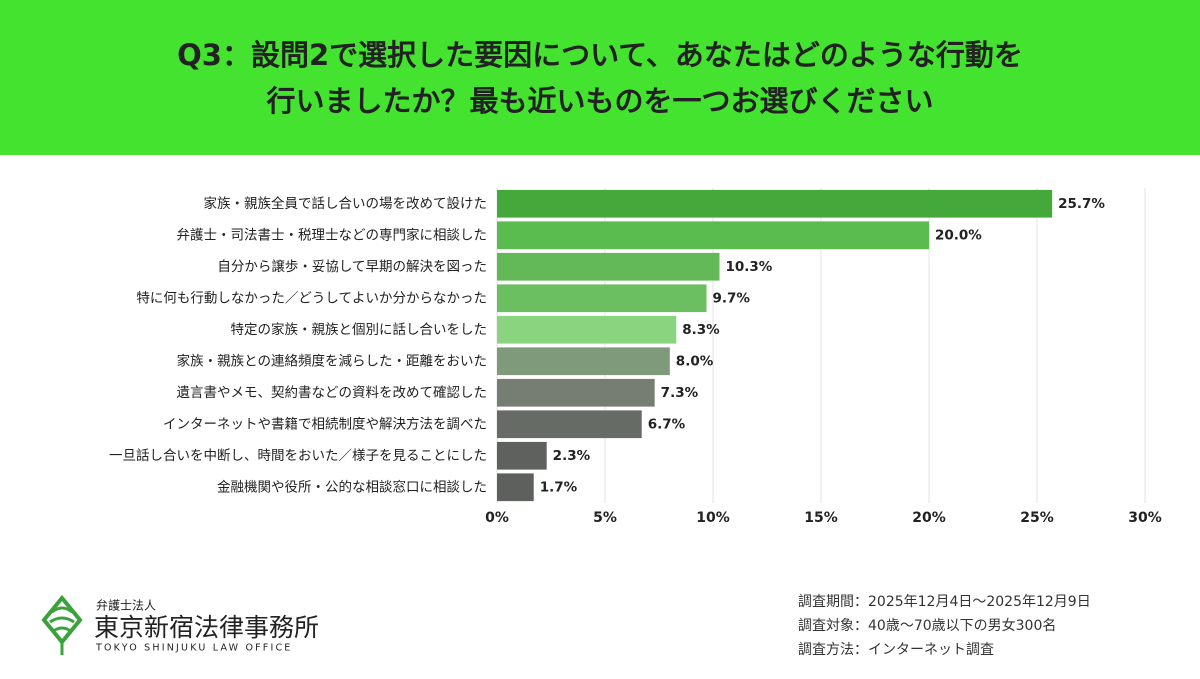  Describe the element at coordinates (929, 518) in the screenshot. I see `x-tick-label: 20%` at that location.